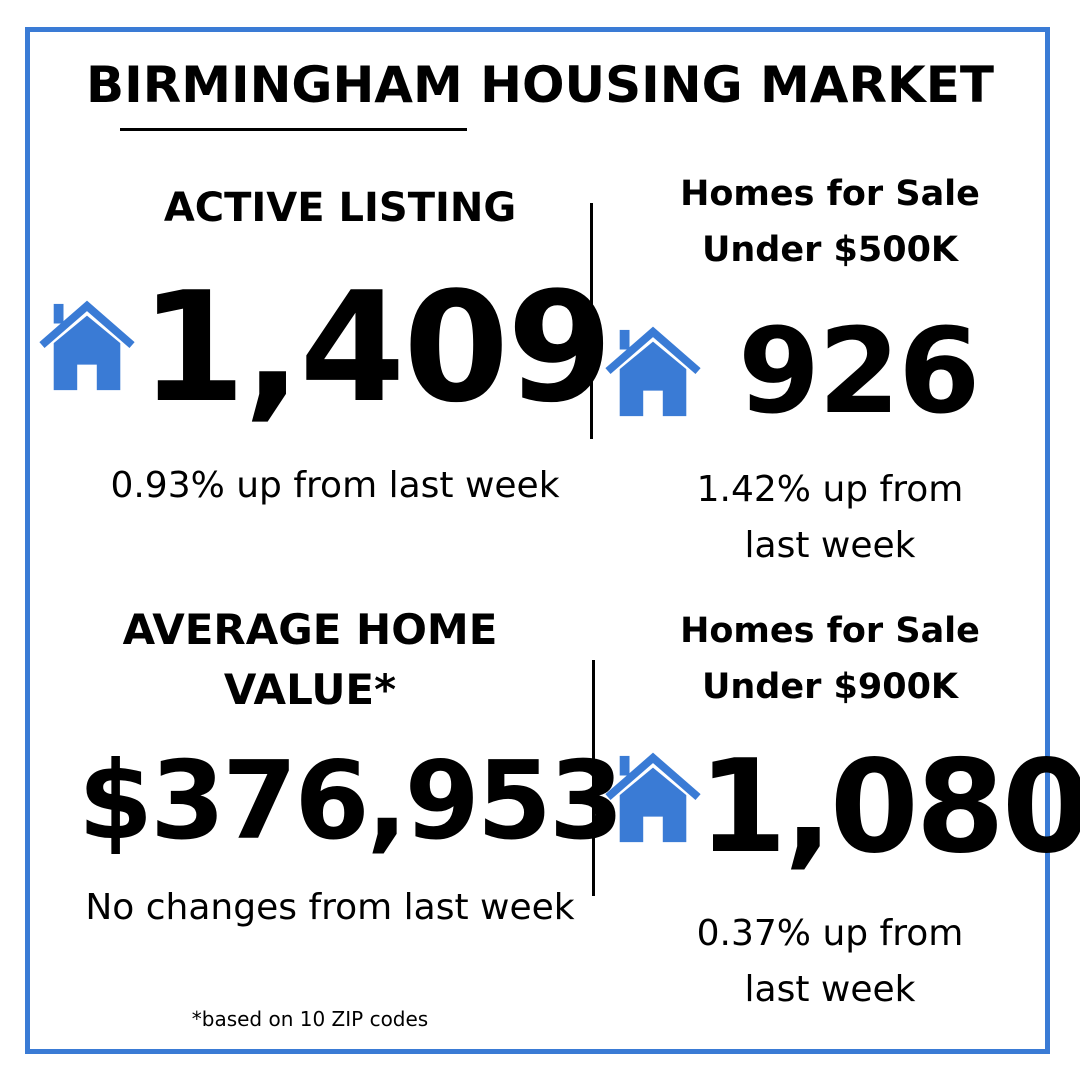 The height and width of the screenshot is (1080, 1080). I want to click on under-500k-change-line2: last week, so click(830, 545).